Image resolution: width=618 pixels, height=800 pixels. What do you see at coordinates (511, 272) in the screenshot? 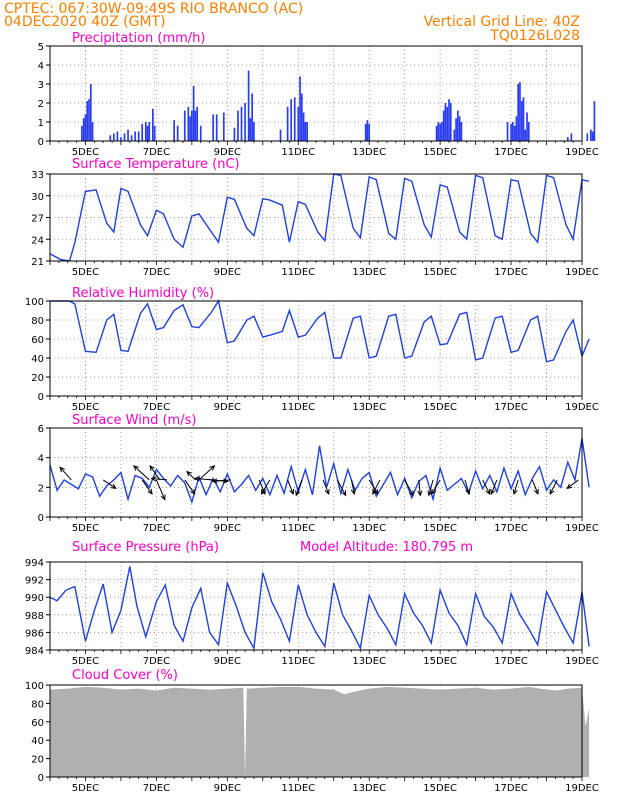
I see `x-tick-label: 17DEC` at bounding box center [511, 272].